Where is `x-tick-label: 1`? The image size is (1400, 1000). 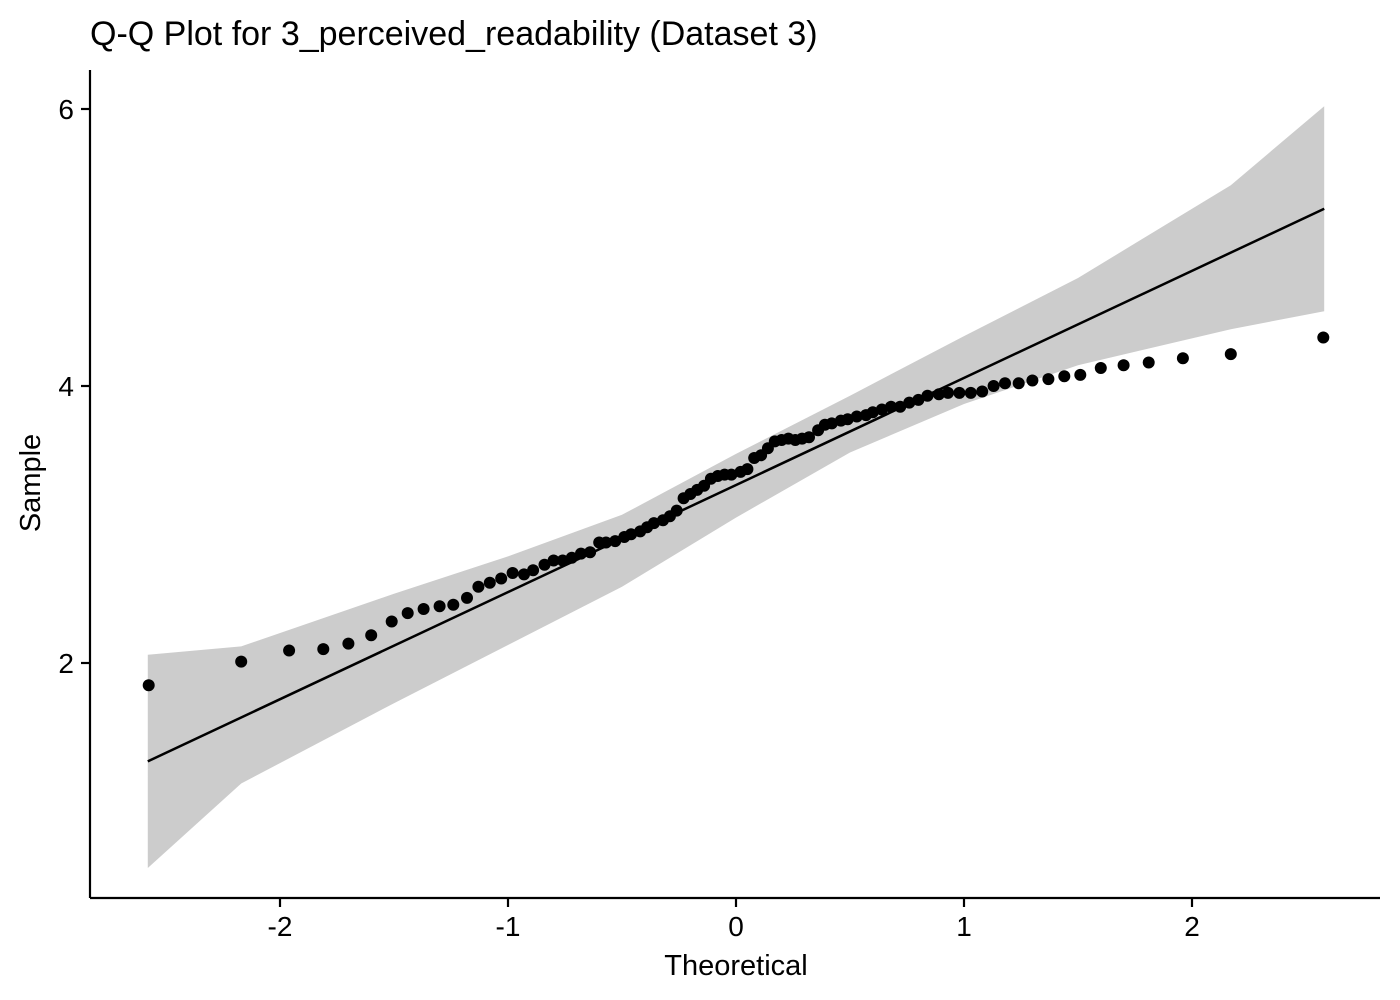 x-tick-label: 1 is located at coordinates (964, 926).